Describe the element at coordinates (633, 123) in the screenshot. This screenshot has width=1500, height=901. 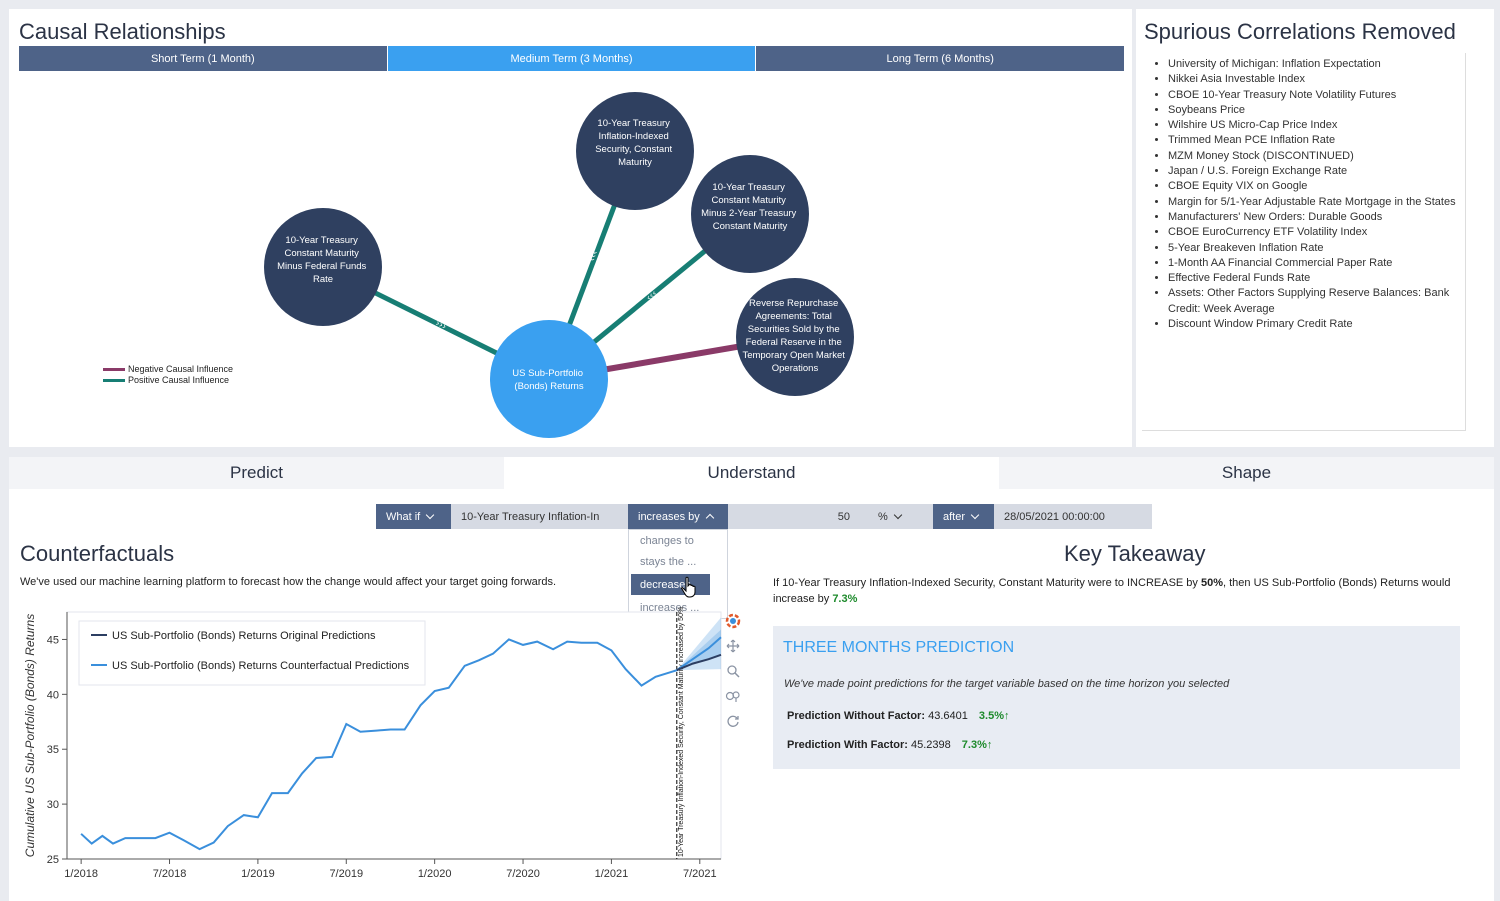
I see `node-n2-line: 10-Year Treasury` at that location.